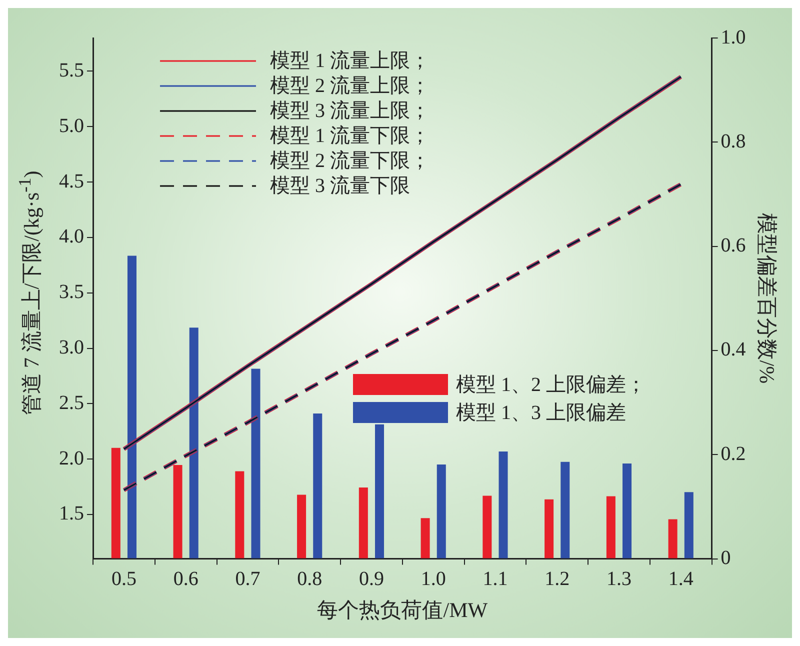 The image size is (800, 646). What do you see at coordinates (71, 125) in the screenshot?
I see `y-tick-label: 5.0` at bounding box center [71, 125].